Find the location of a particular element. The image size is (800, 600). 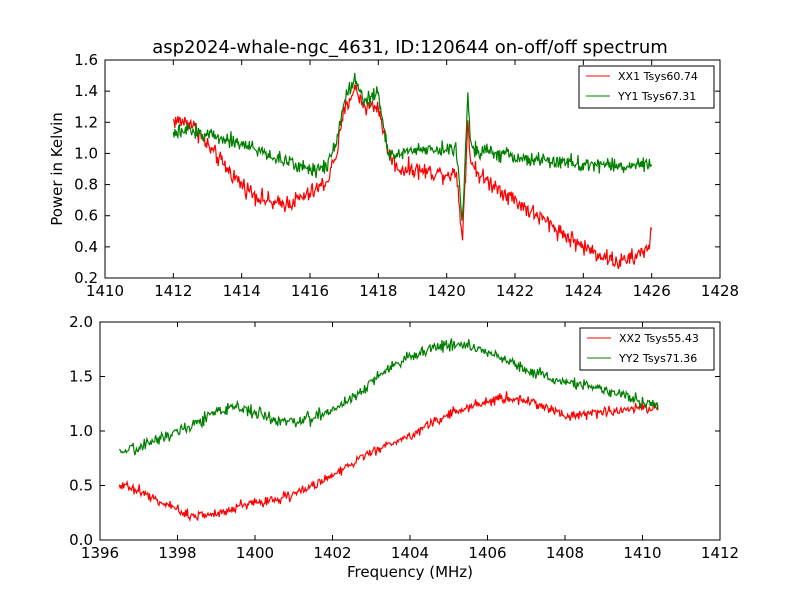

y-tick-label: 0.8 is located at coordinates (86, 185).